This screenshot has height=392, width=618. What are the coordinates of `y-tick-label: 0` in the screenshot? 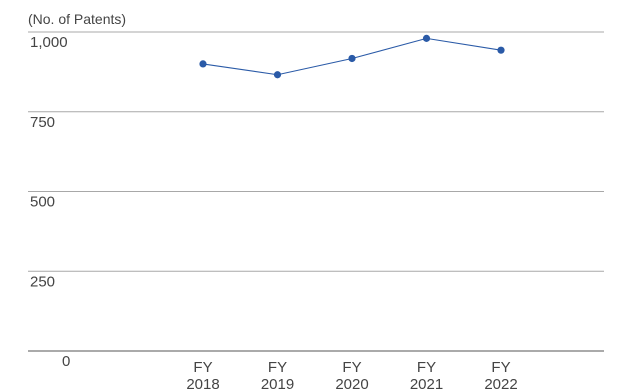 It's located at (66, 361).